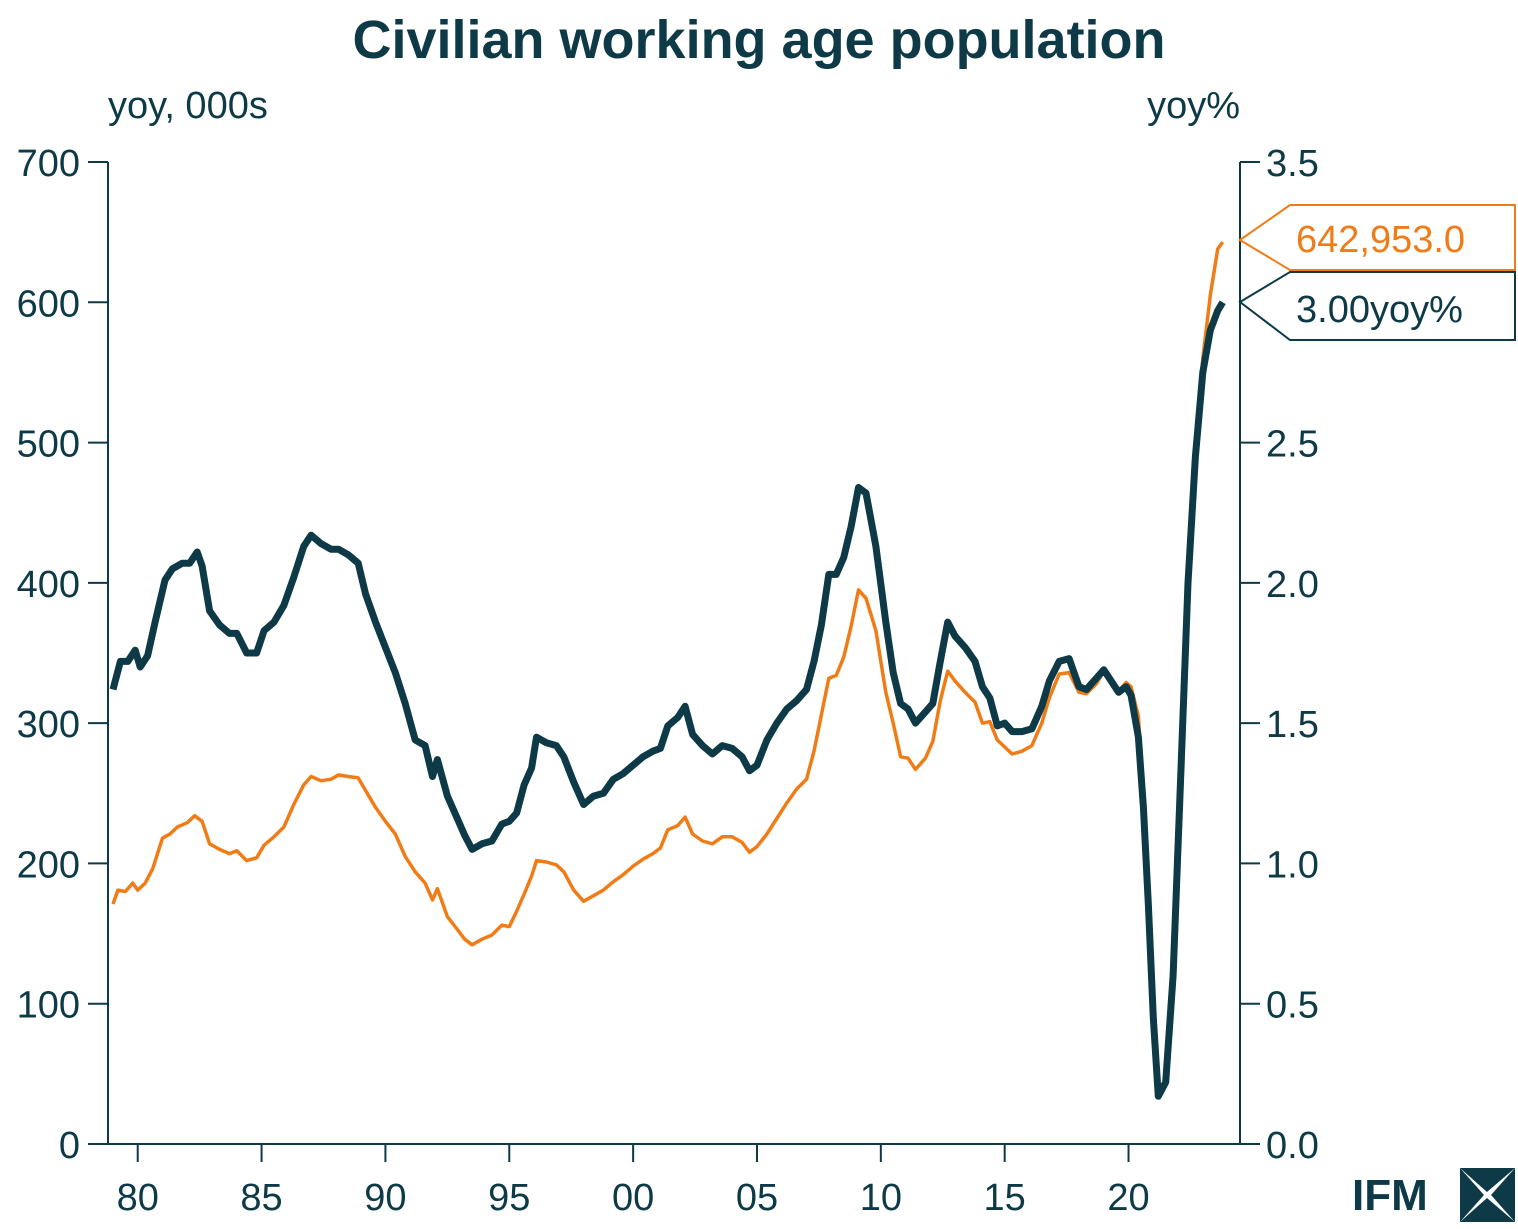  Describe the element at coordinates (1292, 164) in the screenshot. I see `right-tick-label: 3.5` at that location.